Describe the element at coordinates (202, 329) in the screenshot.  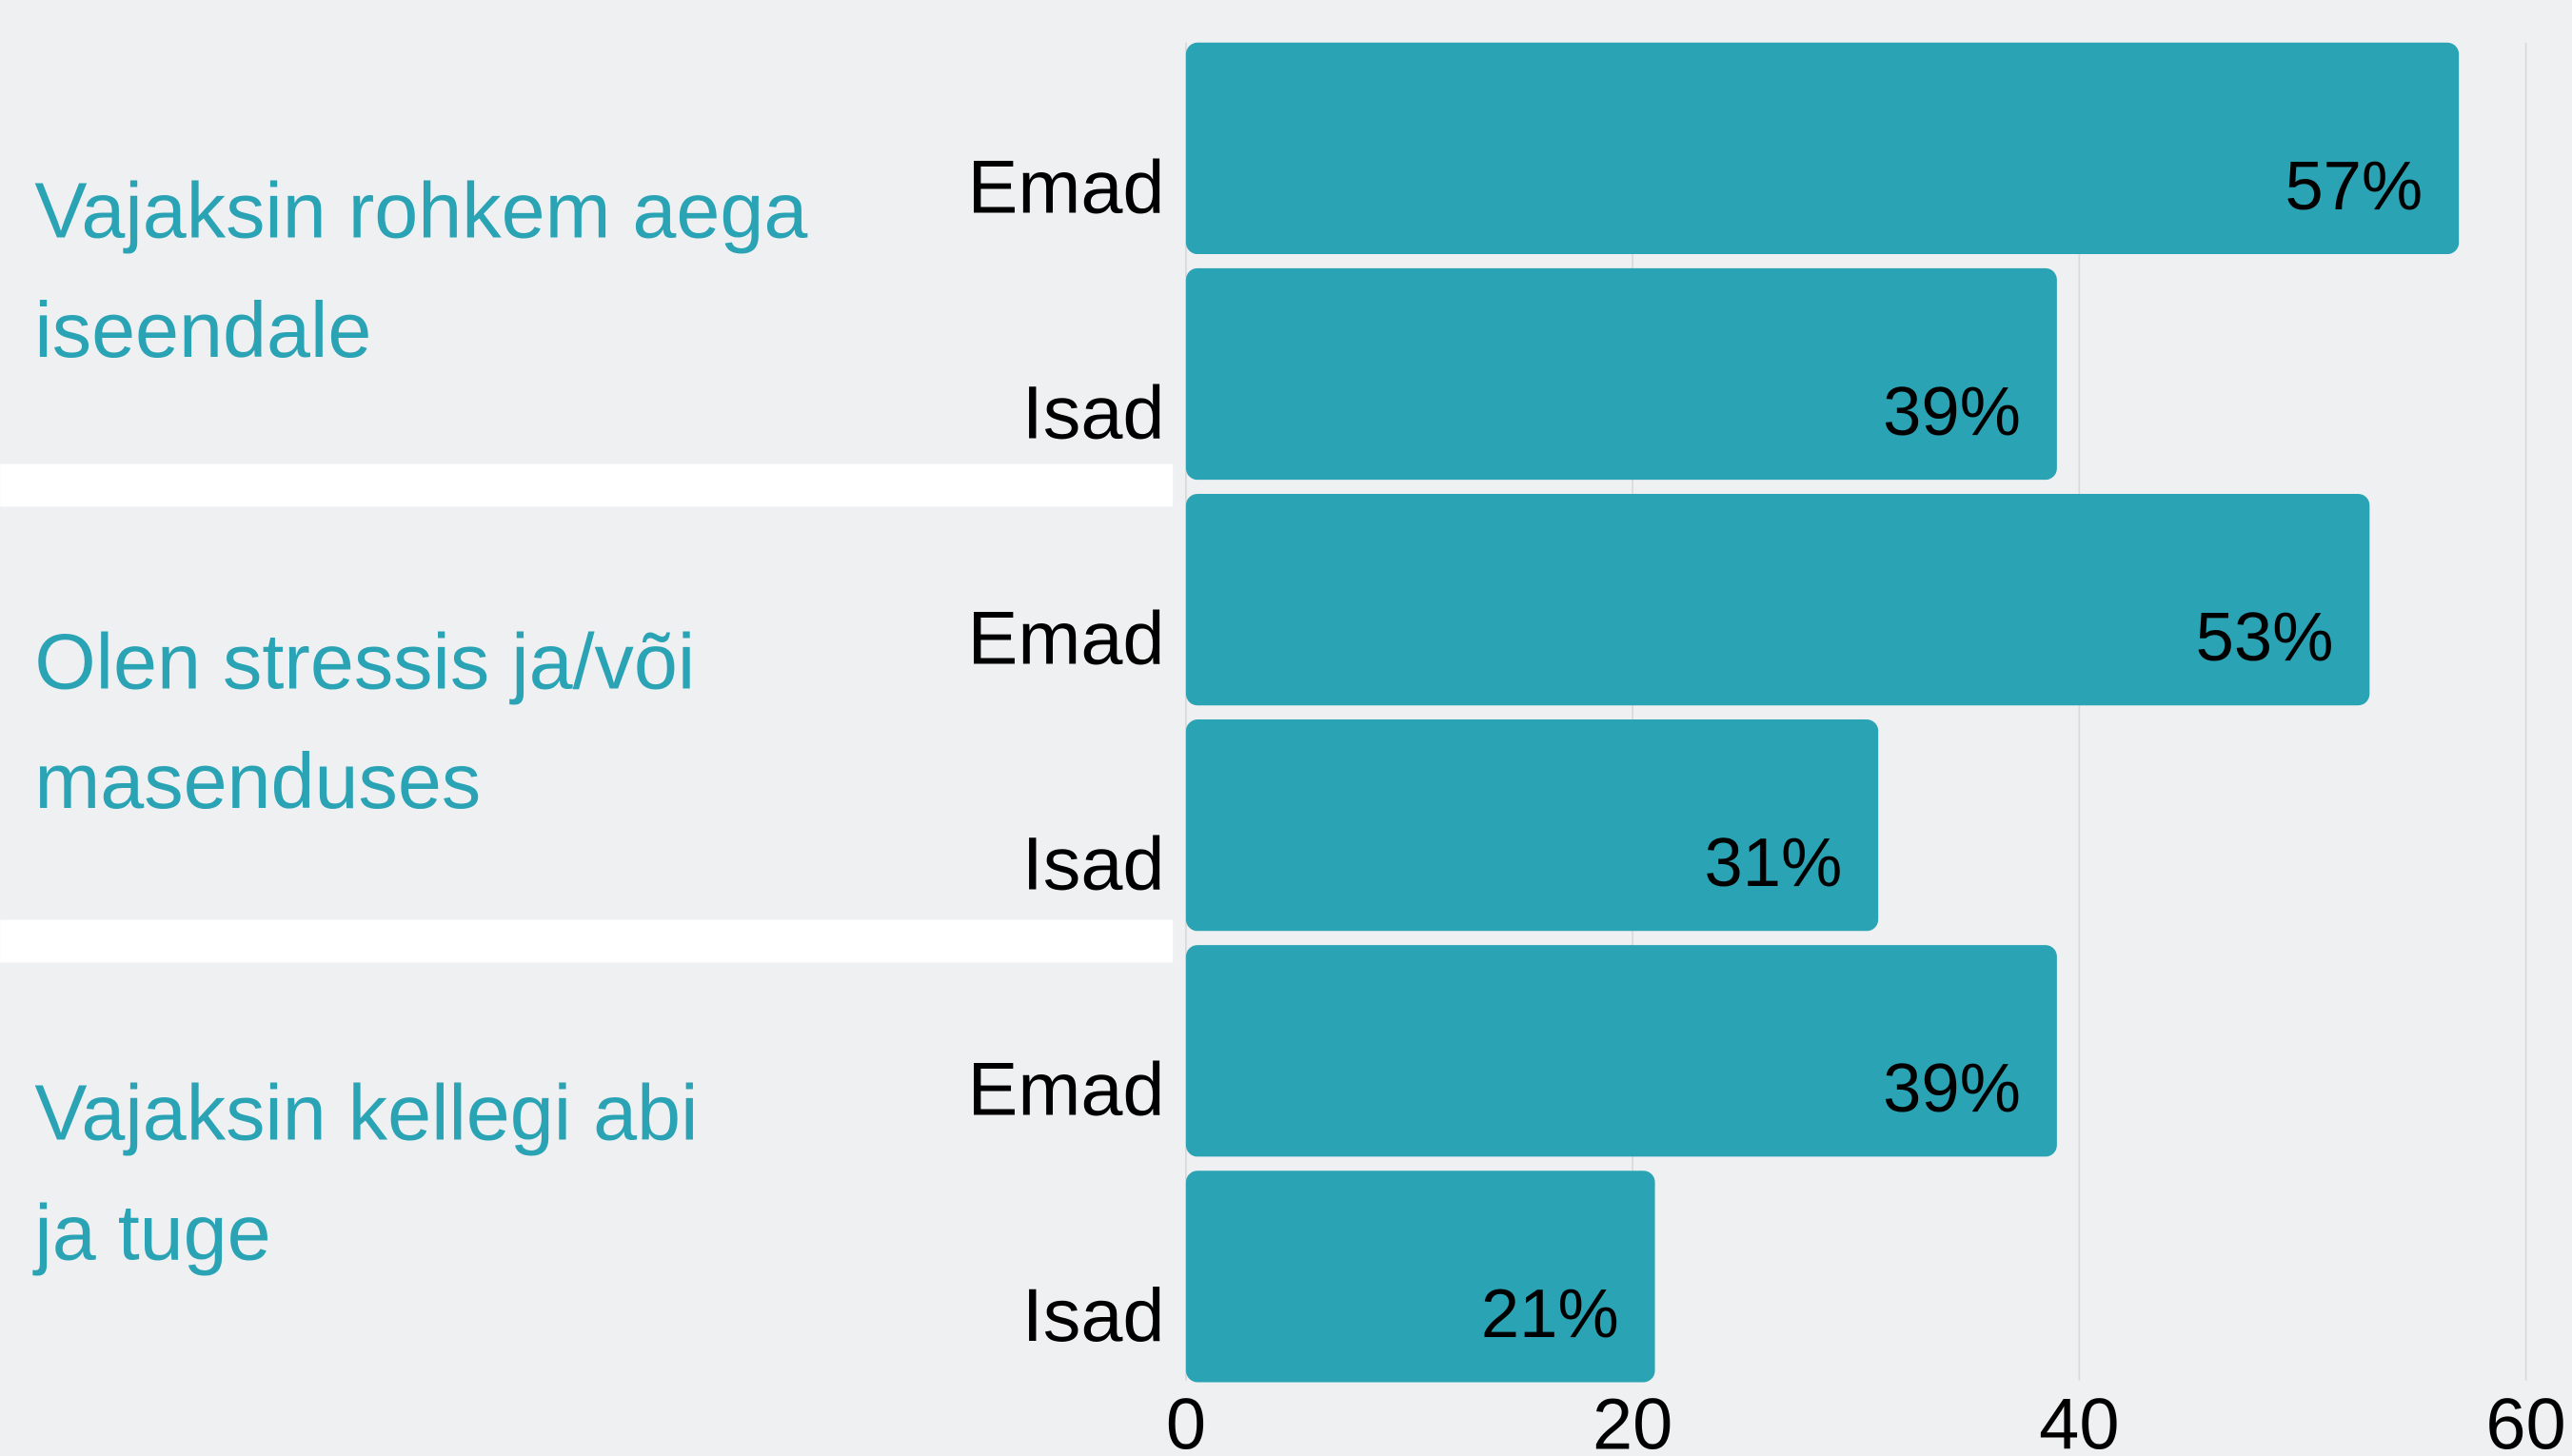
I see `group-label: iseendale` at that location.